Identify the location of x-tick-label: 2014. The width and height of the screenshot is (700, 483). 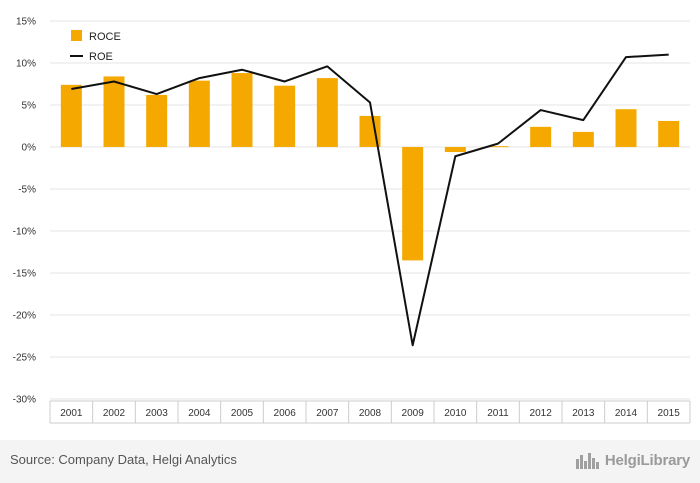
(626, 413).